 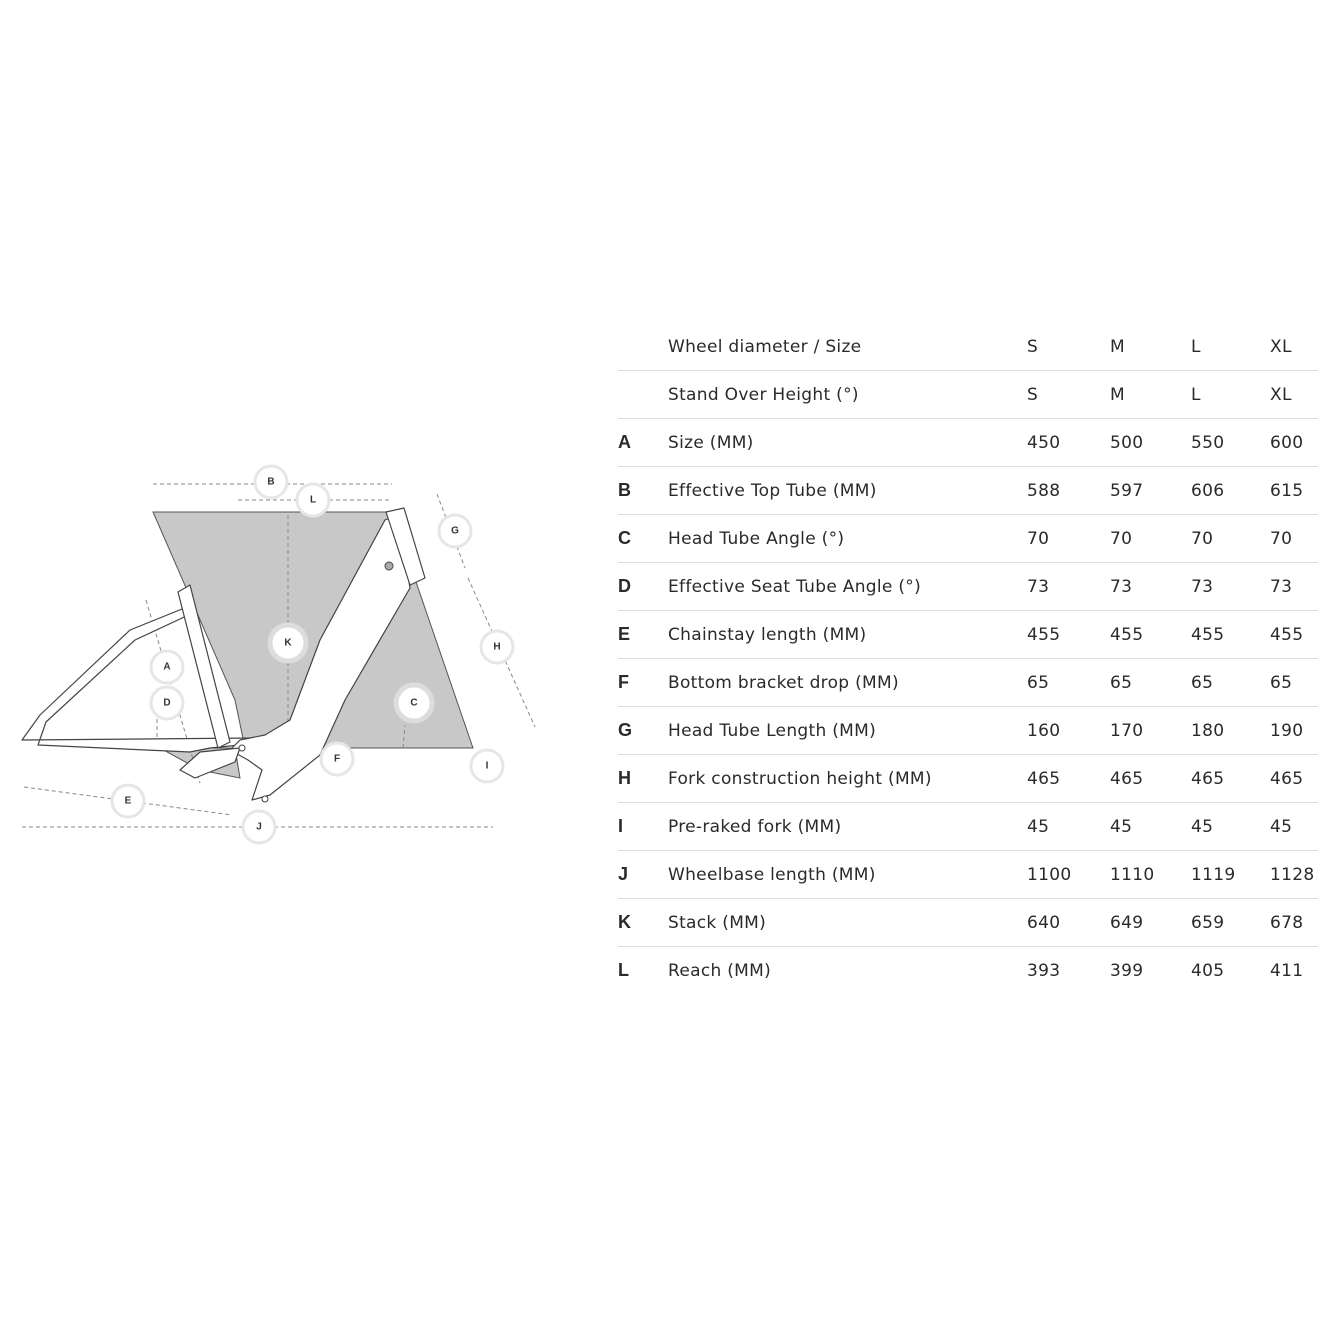 What do you see at coordinates (1294, 922) in the screenshot?
I see `value-xl: 678` at bounding box center [1294, 922].